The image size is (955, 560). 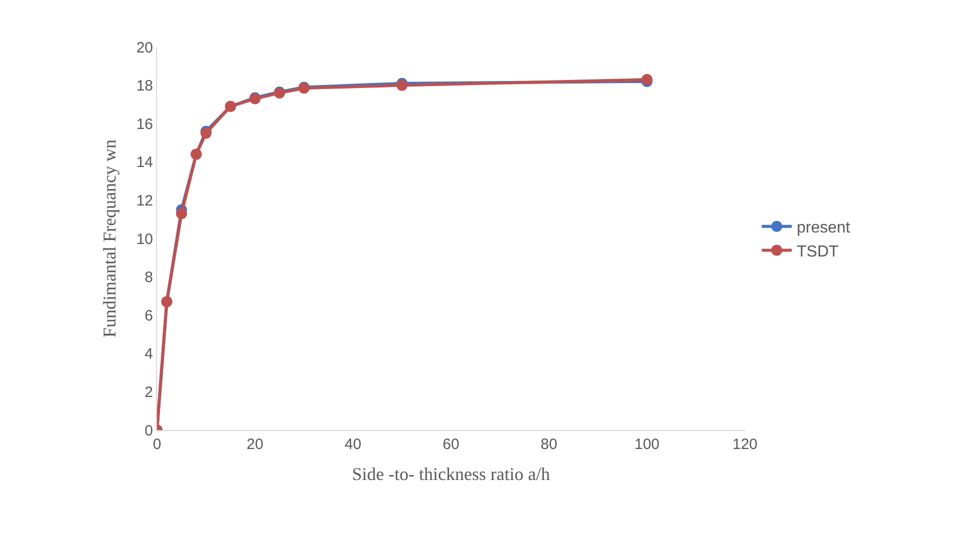 What do you see at coordinates (353, 444) in the screenshot?
I see `x-tick-label: 40` at bounding box center [353, 444].